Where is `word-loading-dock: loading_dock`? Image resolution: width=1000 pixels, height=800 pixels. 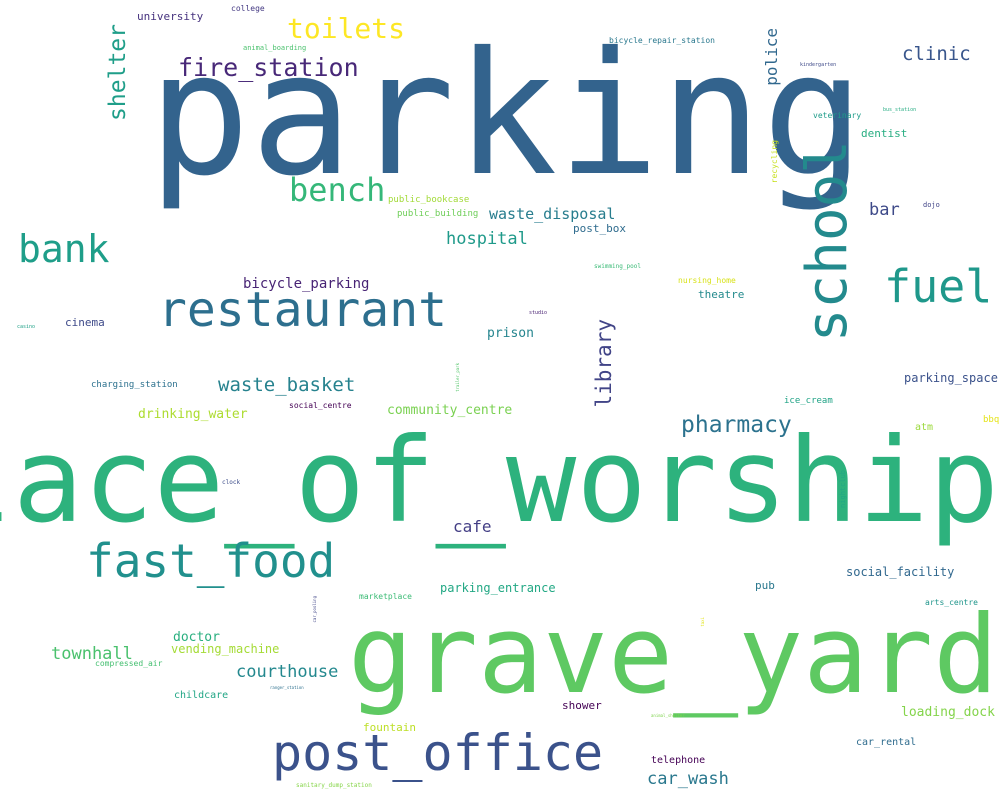 word-loading-dock: loading_dock is located at coordinates (948, 712).